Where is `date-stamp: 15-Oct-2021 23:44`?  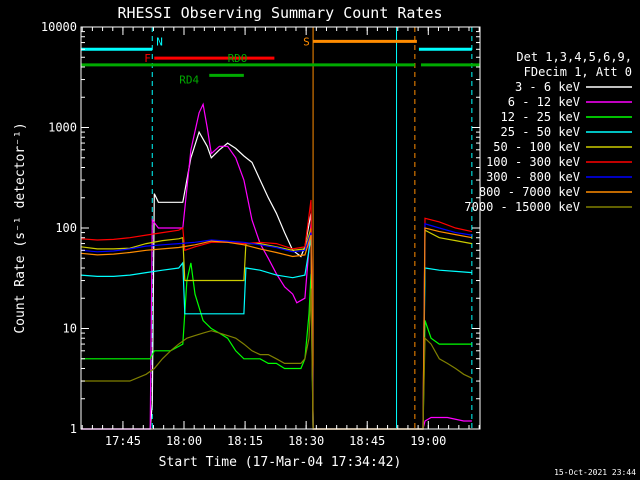
date-stamp: 15-Oct-2021 23:44 is located at coordinates (595, 472).